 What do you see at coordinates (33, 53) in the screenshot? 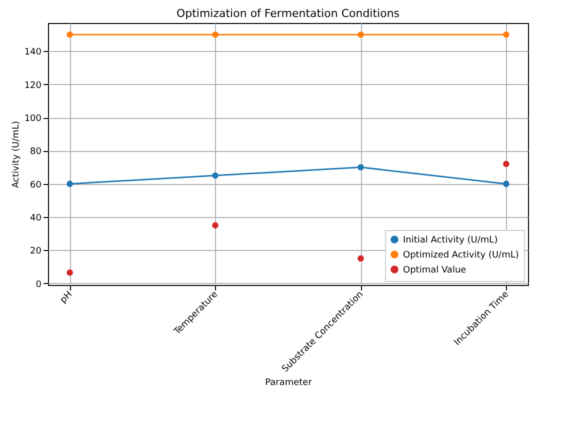
I see `y-tick-label: 140` at bounding box center [33, 53].